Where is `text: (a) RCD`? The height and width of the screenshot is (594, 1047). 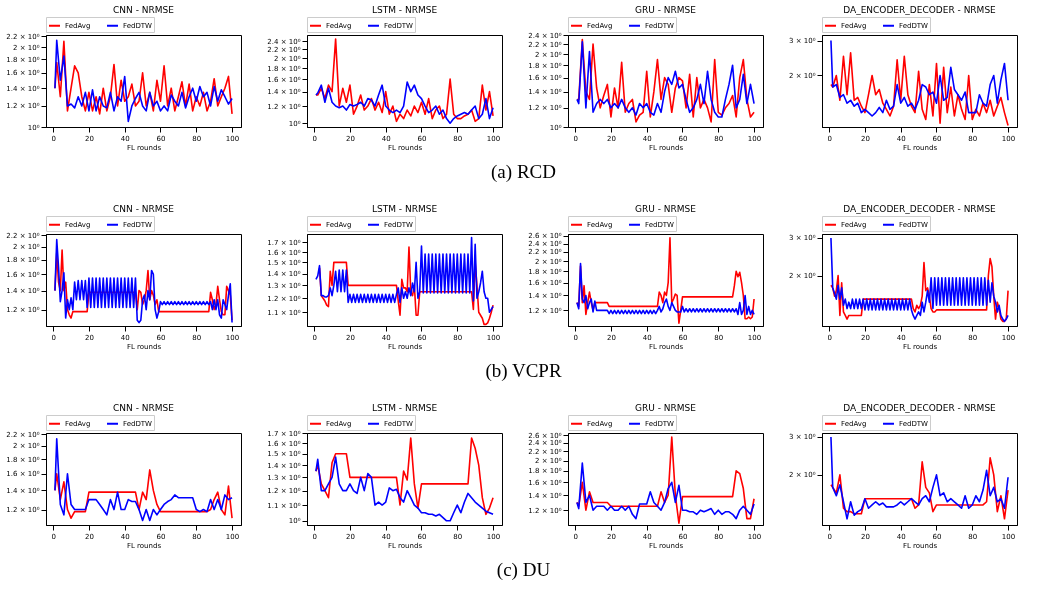 text: (a) RCD is located at coordinates (523, 171).